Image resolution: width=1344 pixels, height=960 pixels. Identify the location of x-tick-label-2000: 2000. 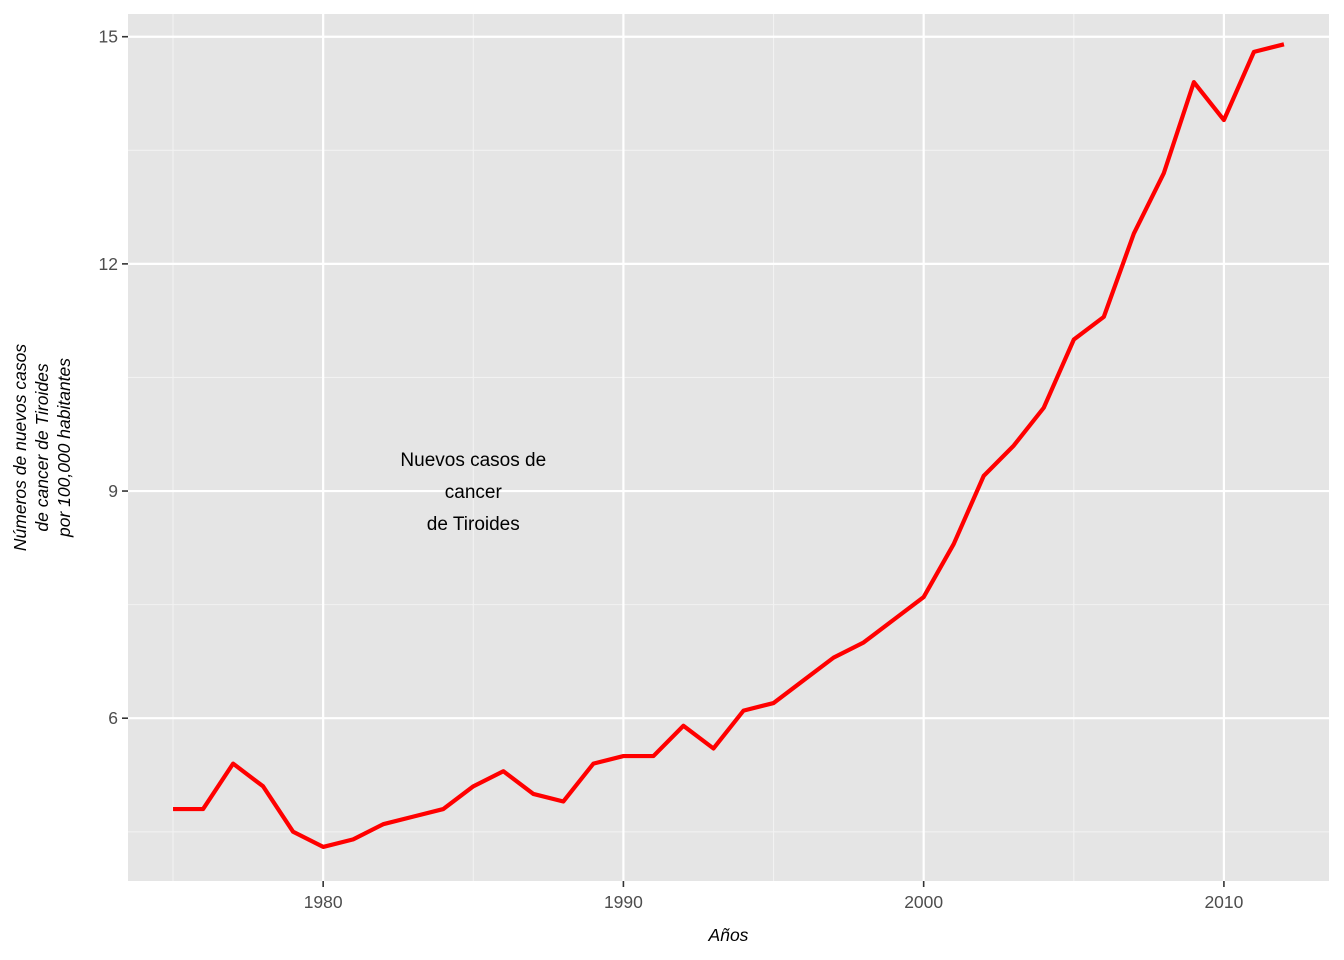
(923, 902).